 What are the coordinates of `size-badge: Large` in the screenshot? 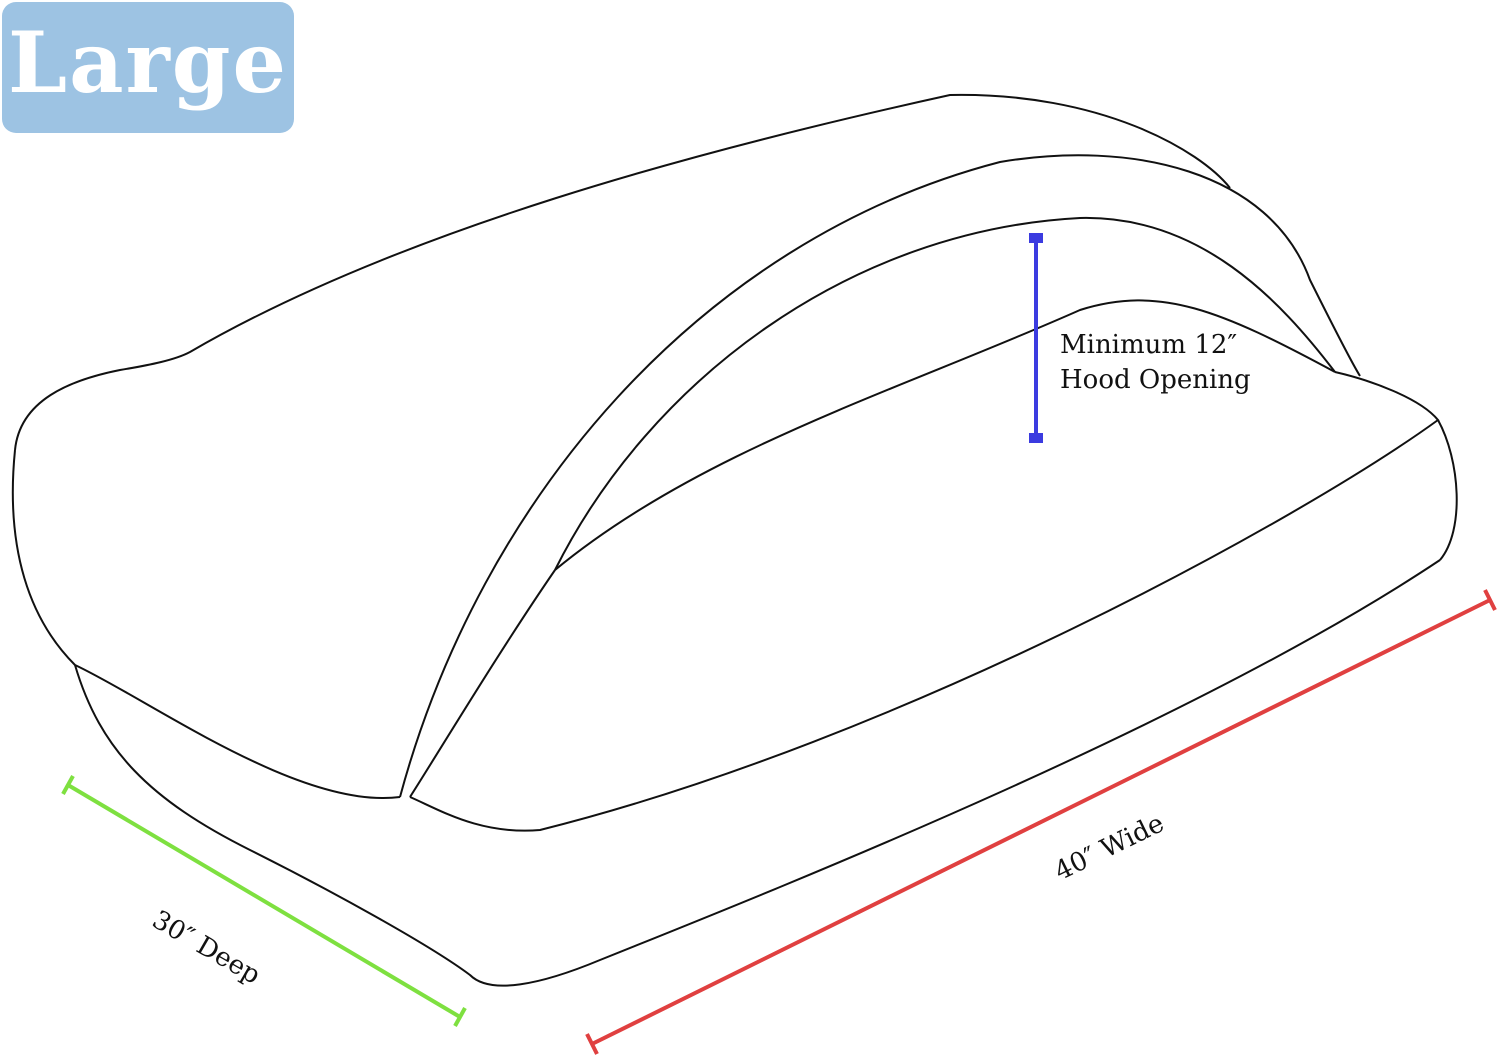 It's located at (148, 67).